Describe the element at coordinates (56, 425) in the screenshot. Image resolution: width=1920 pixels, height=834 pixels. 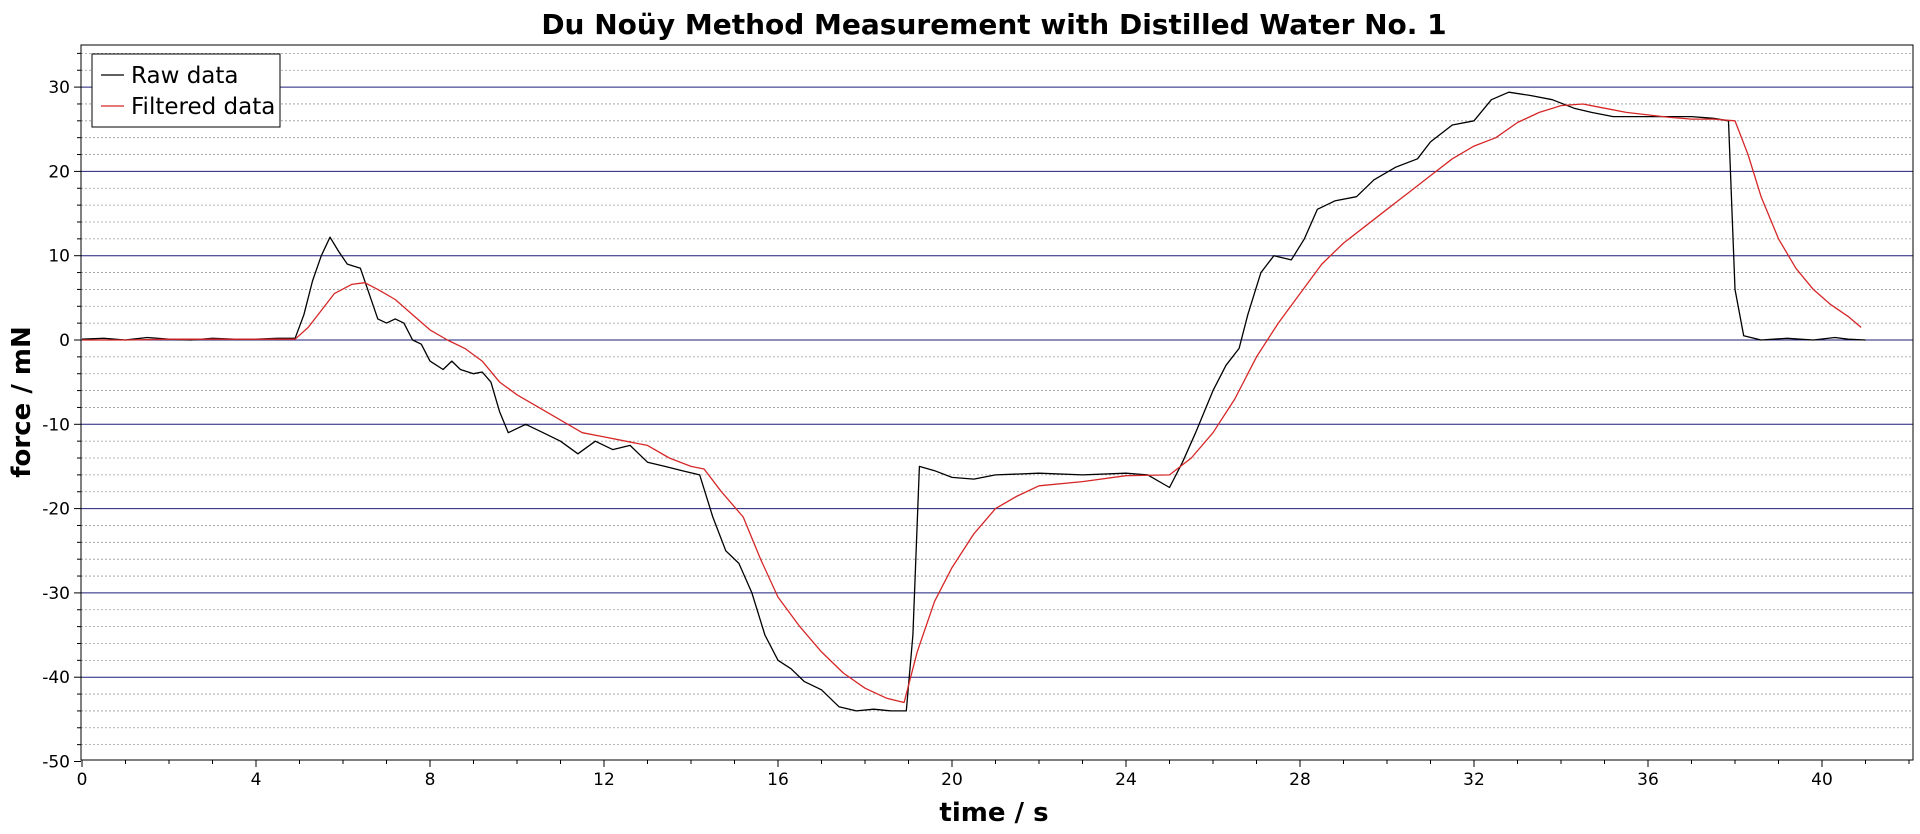
I see `y-tick-label: -10` at that location.